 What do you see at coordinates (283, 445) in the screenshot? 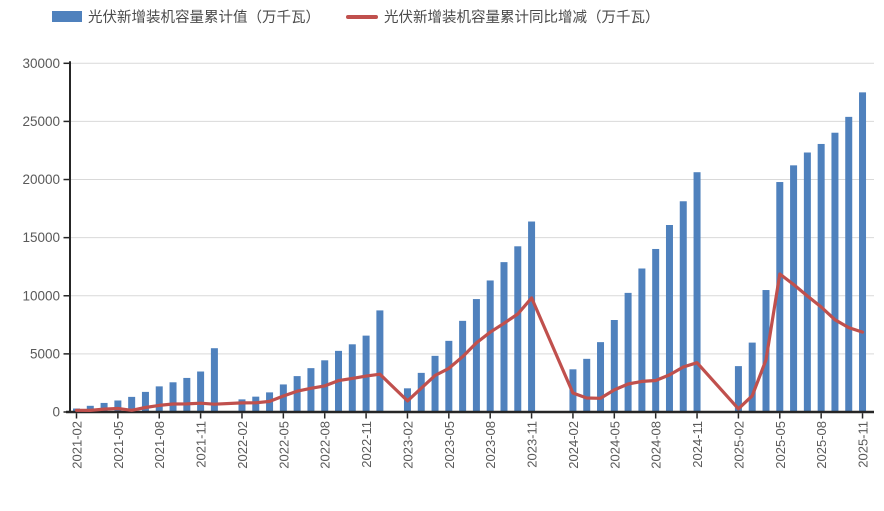
I see `x-axis-label: 2022-05` at bounding box center [283, 445].